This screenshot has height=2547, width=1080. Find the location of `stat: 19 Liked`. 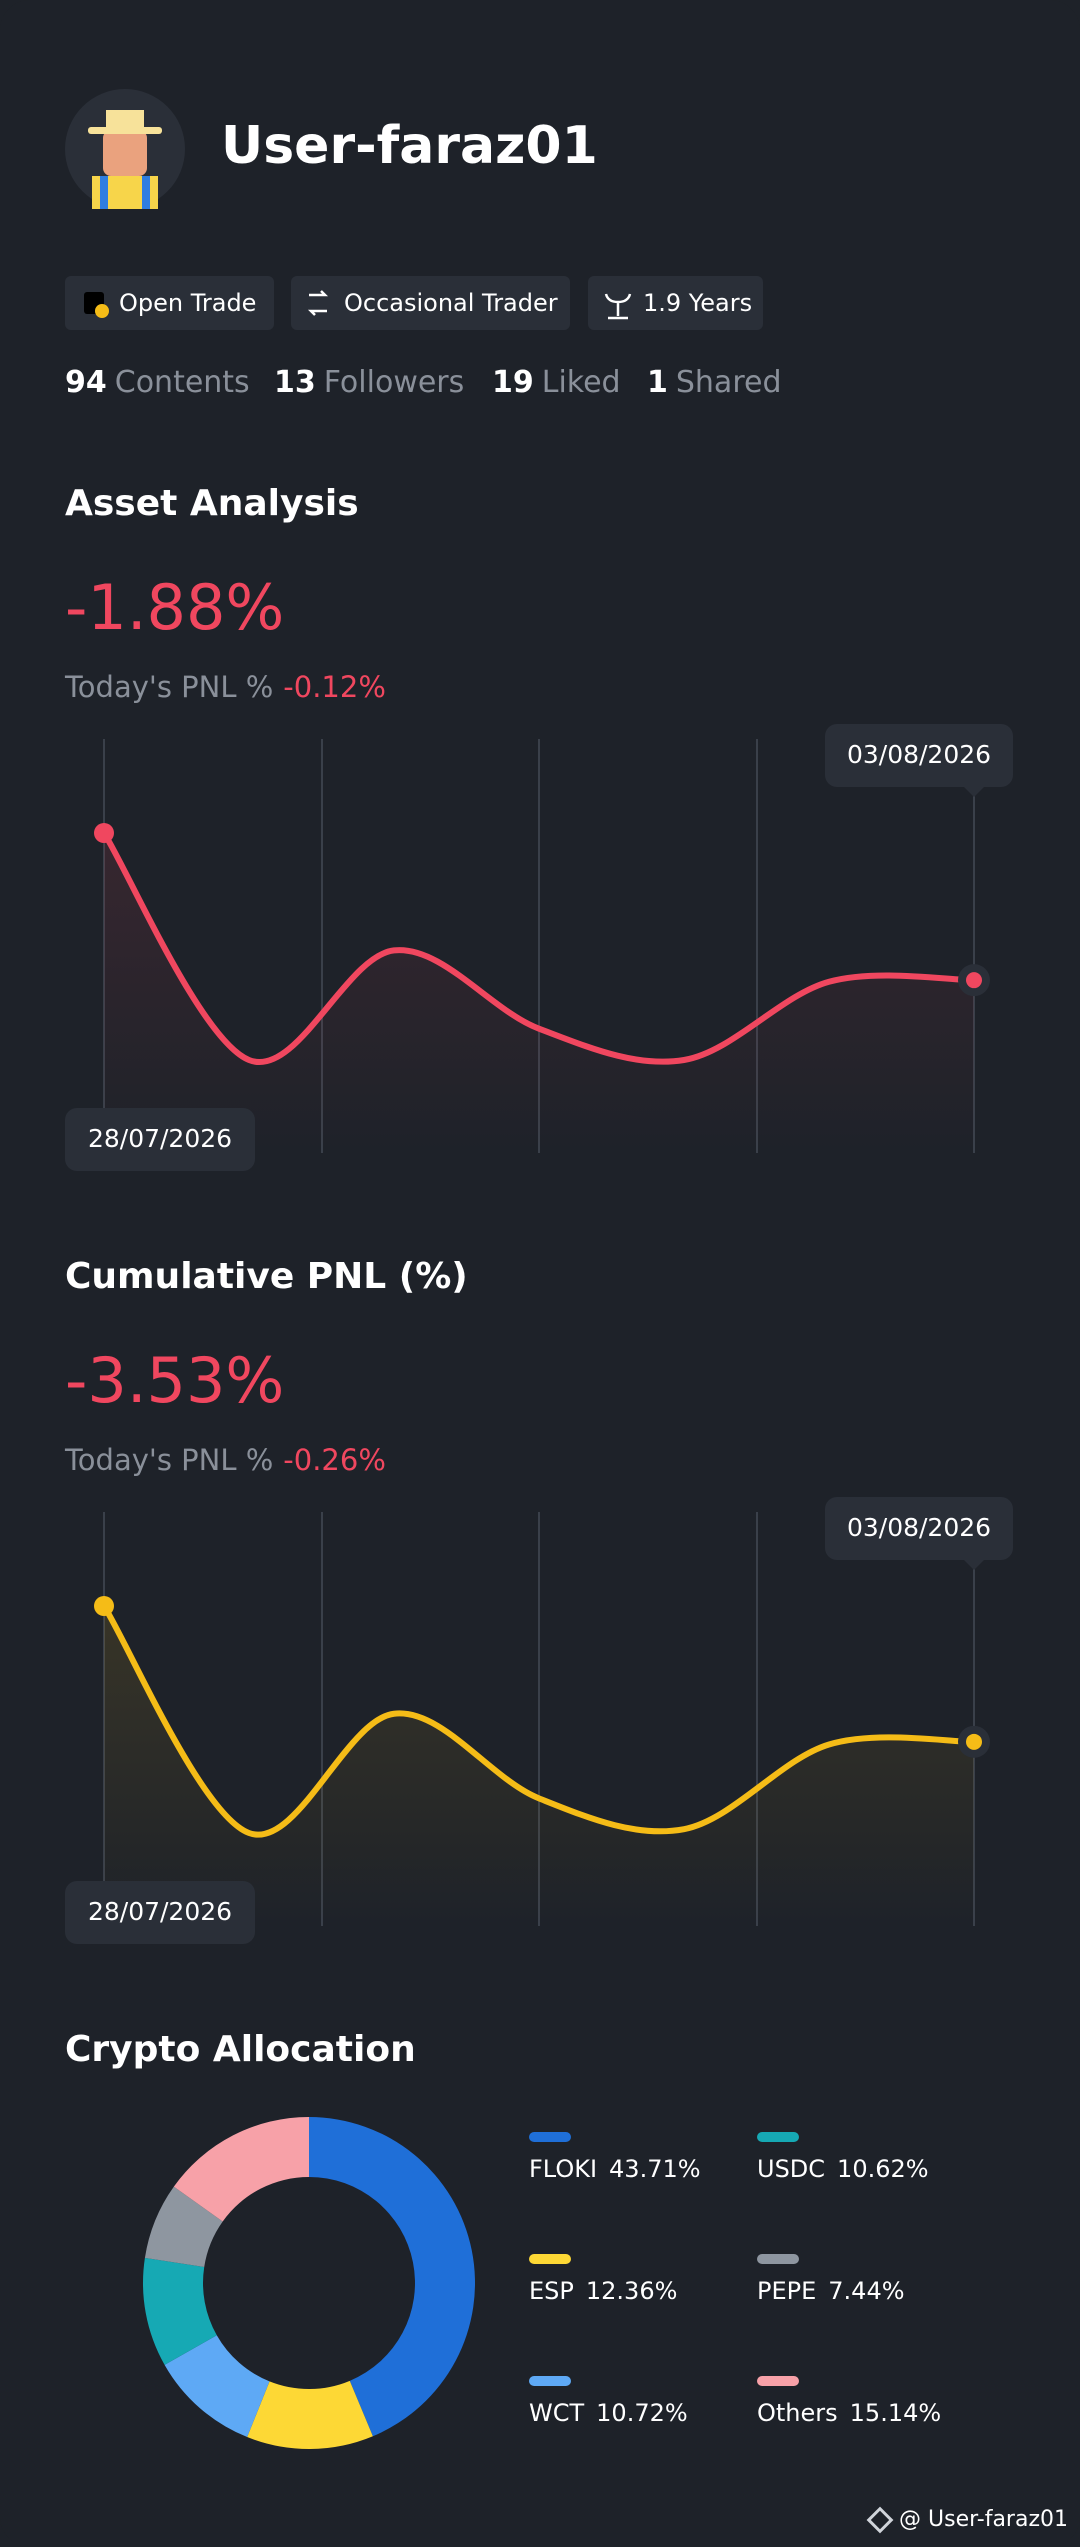

stat: 19 Liked is located at coordinates (556, 382).